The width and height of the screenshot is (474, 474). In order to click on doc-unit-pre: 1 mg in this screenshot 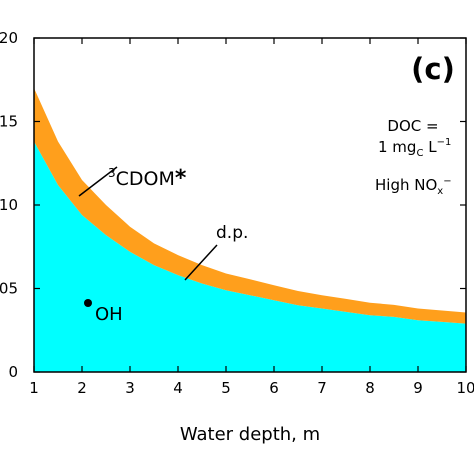, I will do `click(397, 147)`.